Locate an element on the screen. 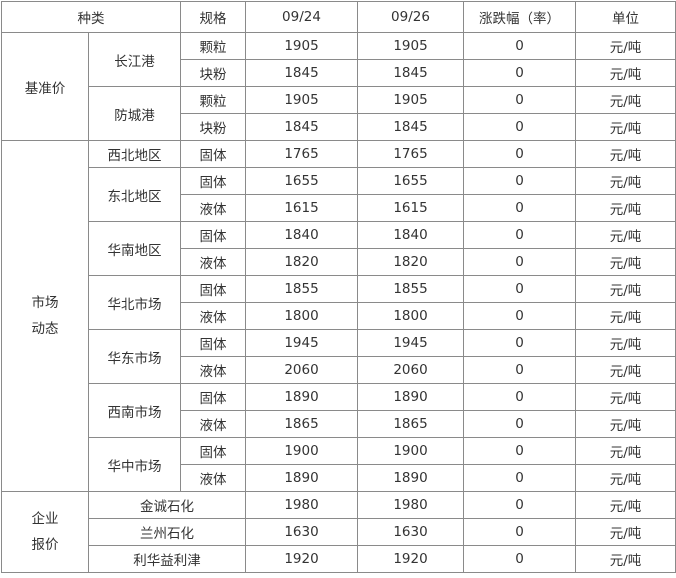 This screenshot has height=578, width=676. price-cell: 1920 is located at coordinates (301, 559).